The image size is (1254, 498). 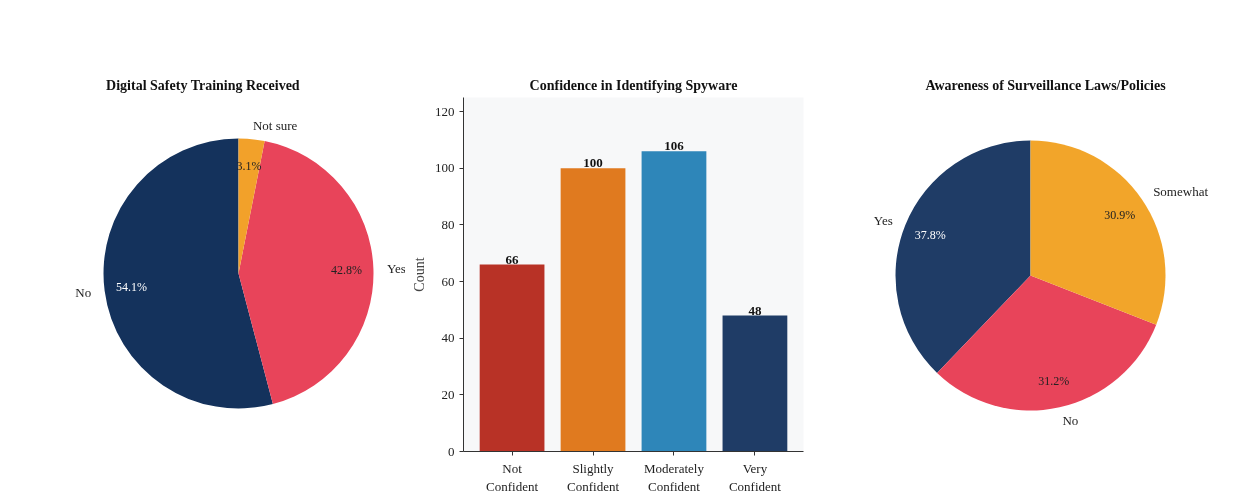 I want to click on data-label: 37.8%, so click(x=930, y=235).